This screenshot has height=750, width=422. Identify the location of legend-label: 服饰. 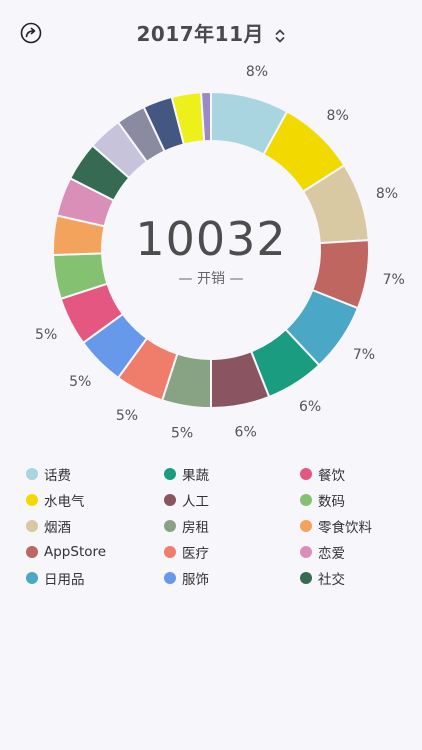
(195, 580).